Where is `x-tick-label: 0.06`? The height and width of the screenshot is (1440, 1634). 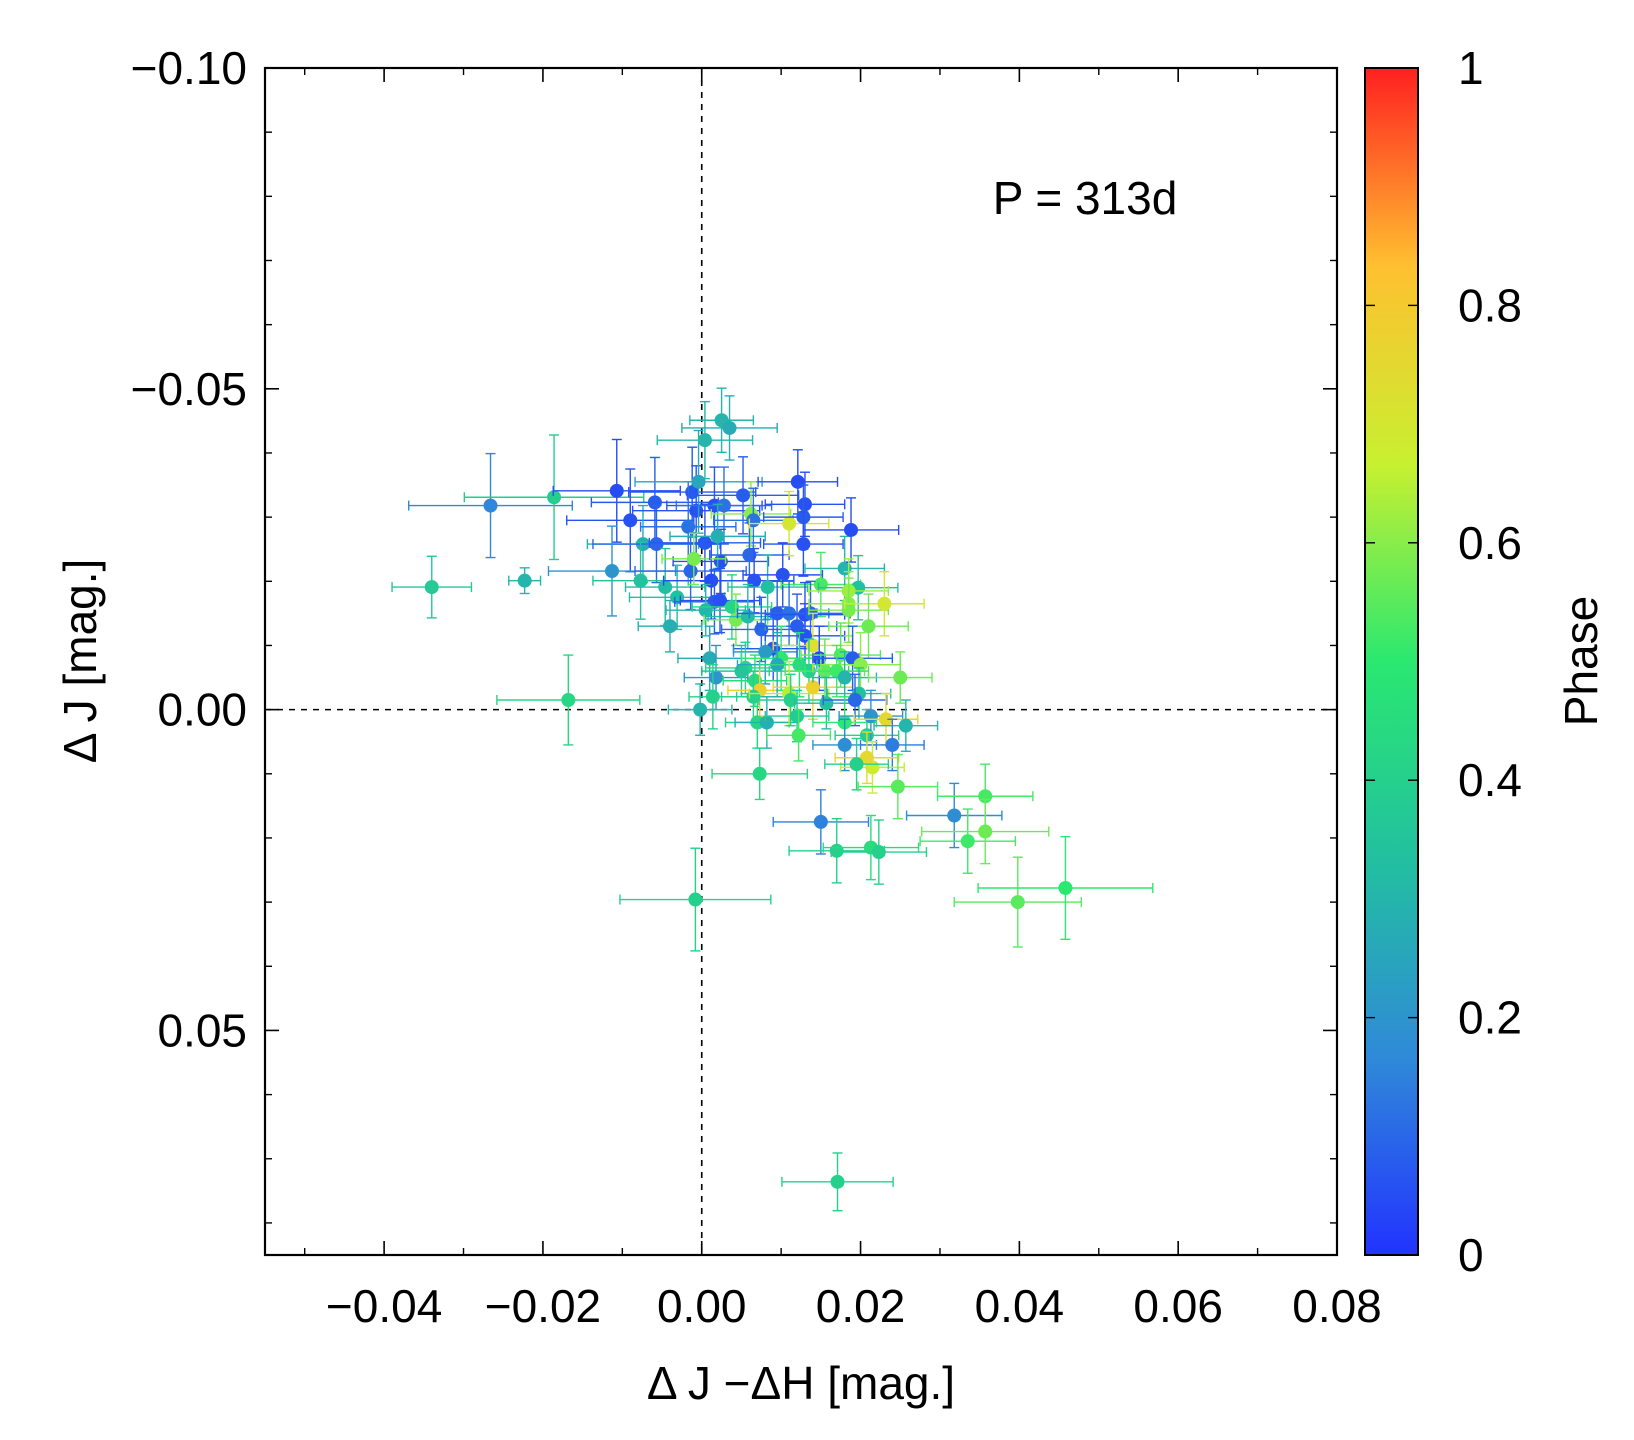
x-tick-label: 0.06 is located at coordinates (1178, 1306).